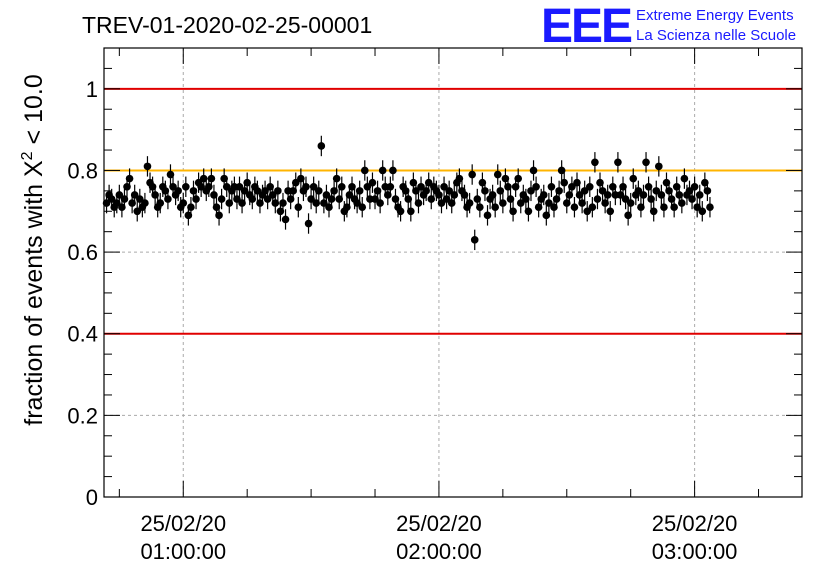 The height and width of the screenshot is (572, 836). Describe the element at coordinates (27, 155) in the screenshot. I see `y-axis-title-exponent: 2` at that location.